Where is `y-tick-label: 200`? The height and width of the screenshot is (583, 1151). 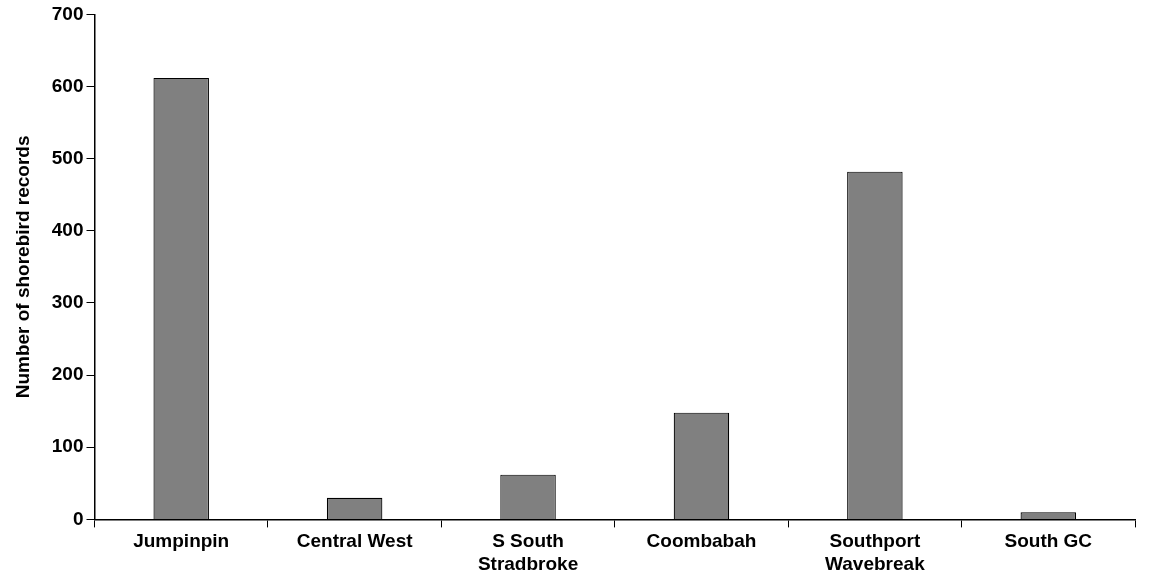
y-tick-label: 200 is located at coordinates (67, 374).